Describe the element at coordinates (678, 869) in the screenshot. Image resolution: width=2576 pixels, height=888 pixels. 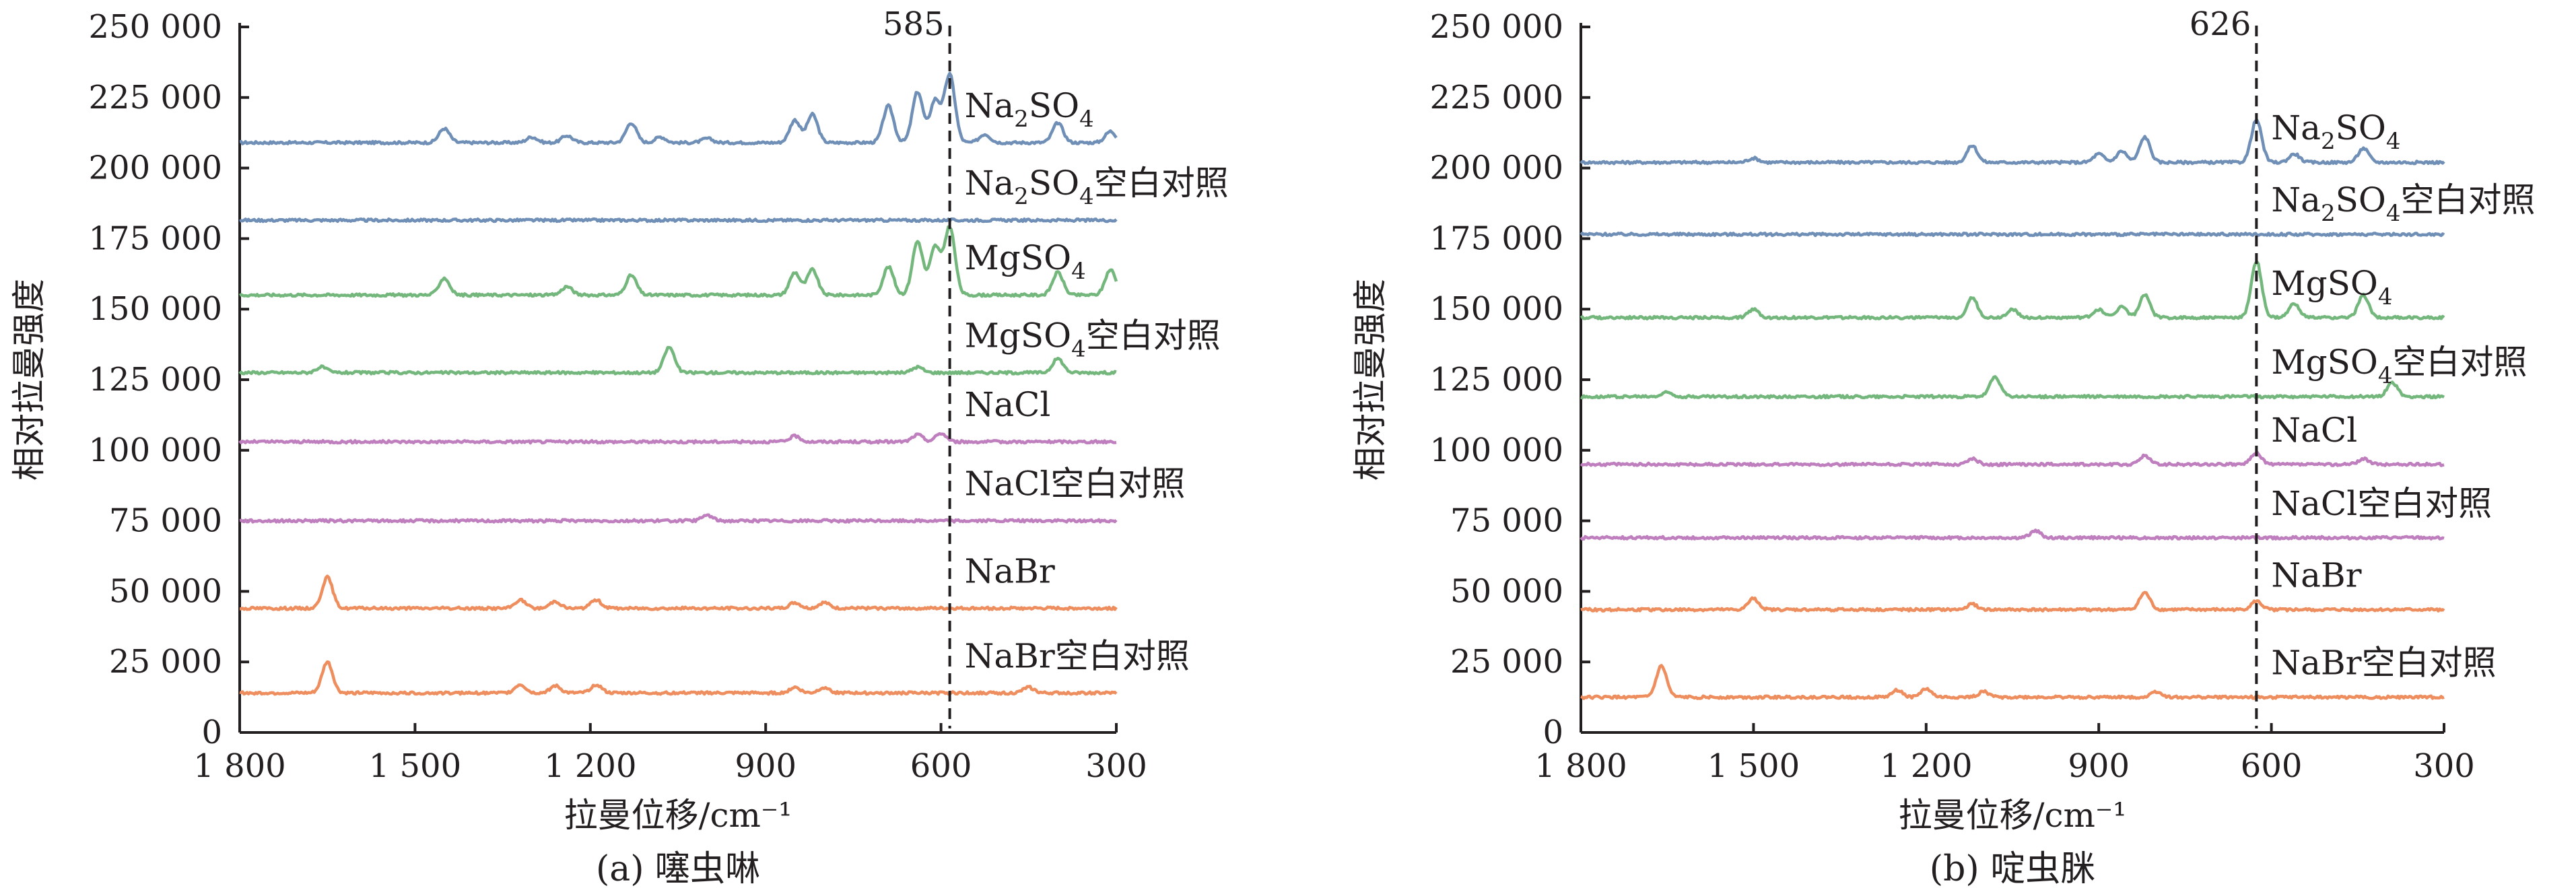
I see `panel-caption: (a) 噻虫啉` at that location.